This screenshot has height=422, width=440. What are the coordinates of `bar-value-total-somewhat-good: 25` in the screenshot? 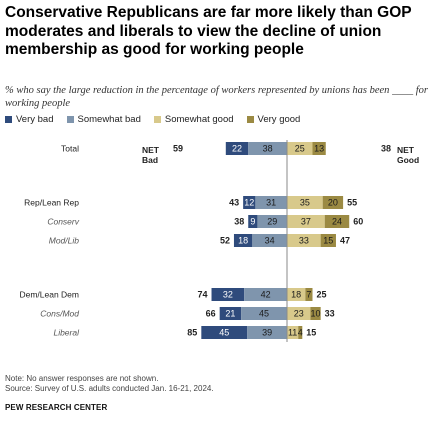 It's located at (300, 149).